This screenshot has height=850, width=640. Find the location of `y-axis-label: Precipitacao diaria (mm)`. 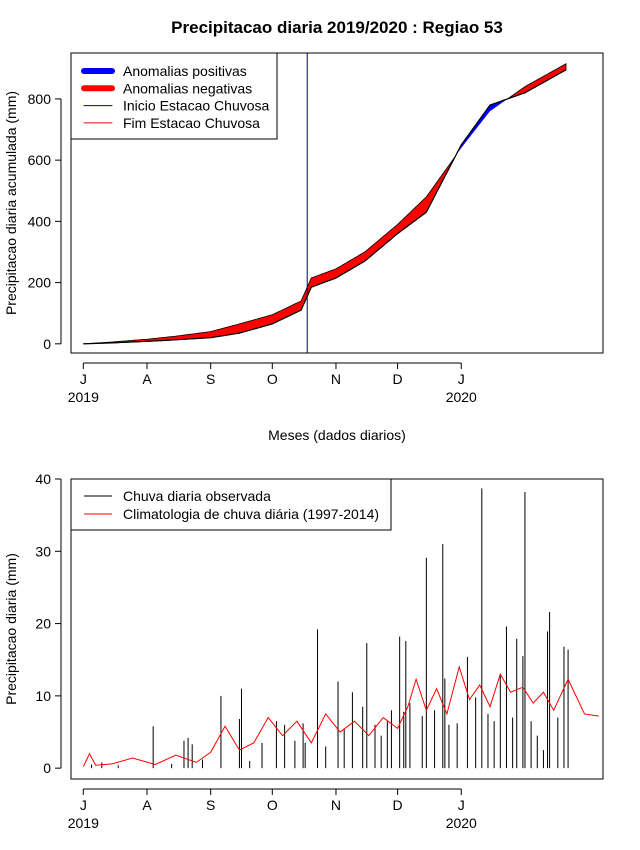

y-axis-label: Precipitacao diaria (mm) is located at coordinates (11, 629).